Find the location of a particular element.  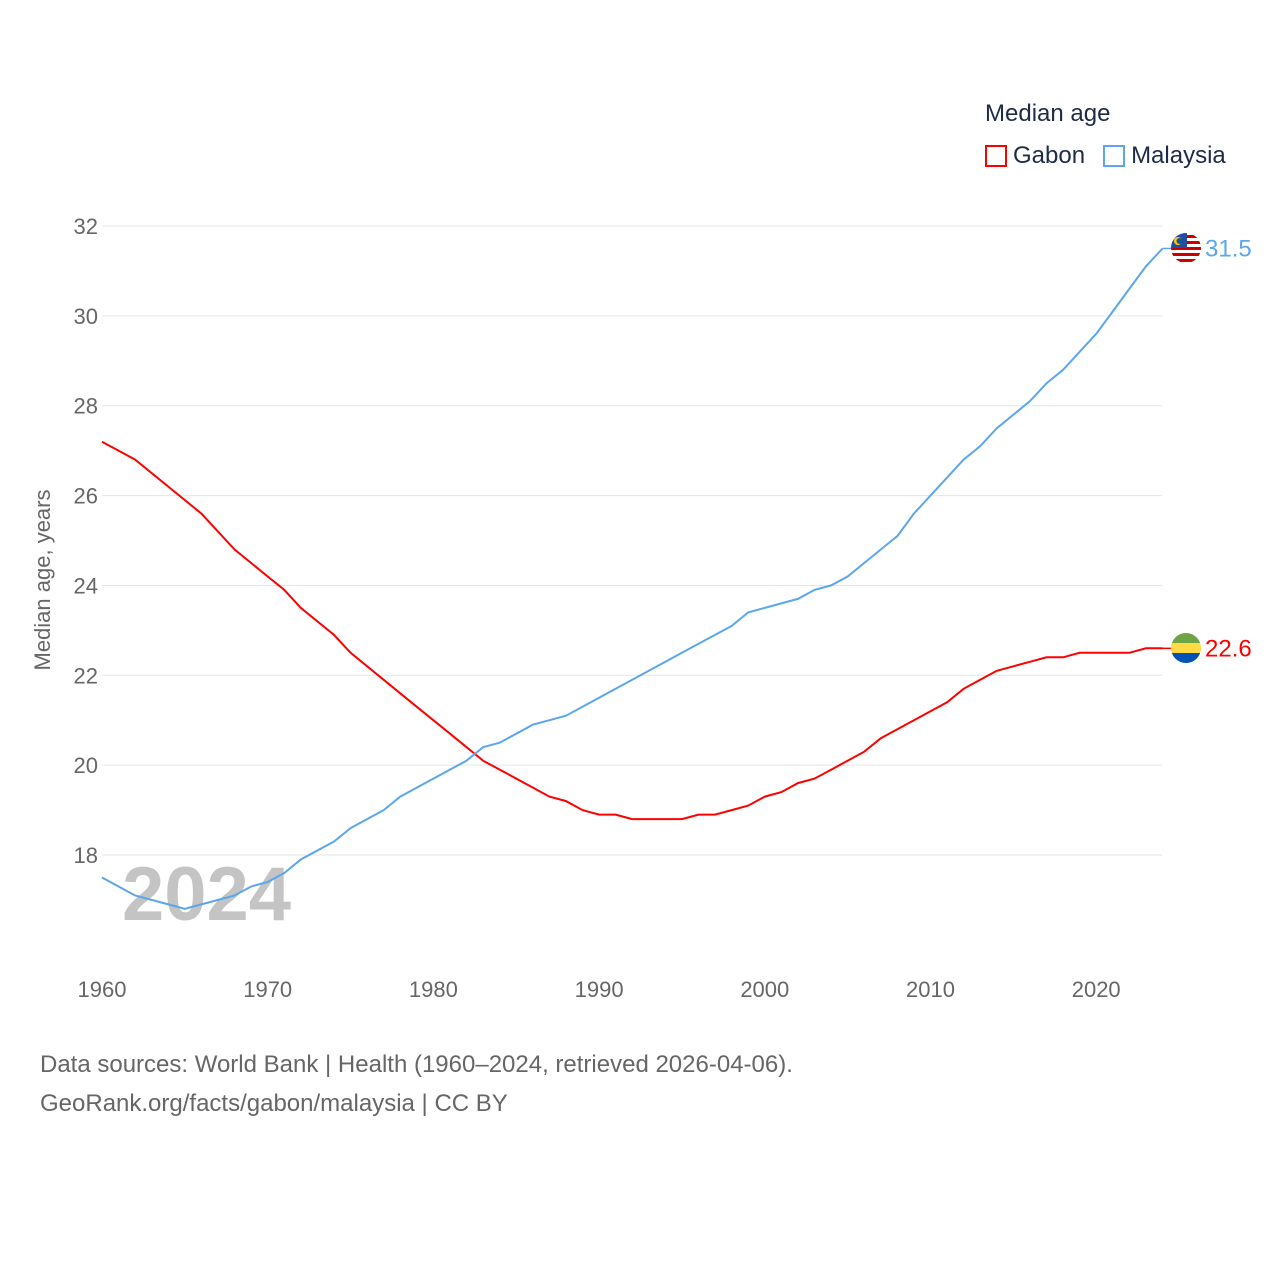

legend: Gabon Malaysia is located at coordinates (1105, 156).